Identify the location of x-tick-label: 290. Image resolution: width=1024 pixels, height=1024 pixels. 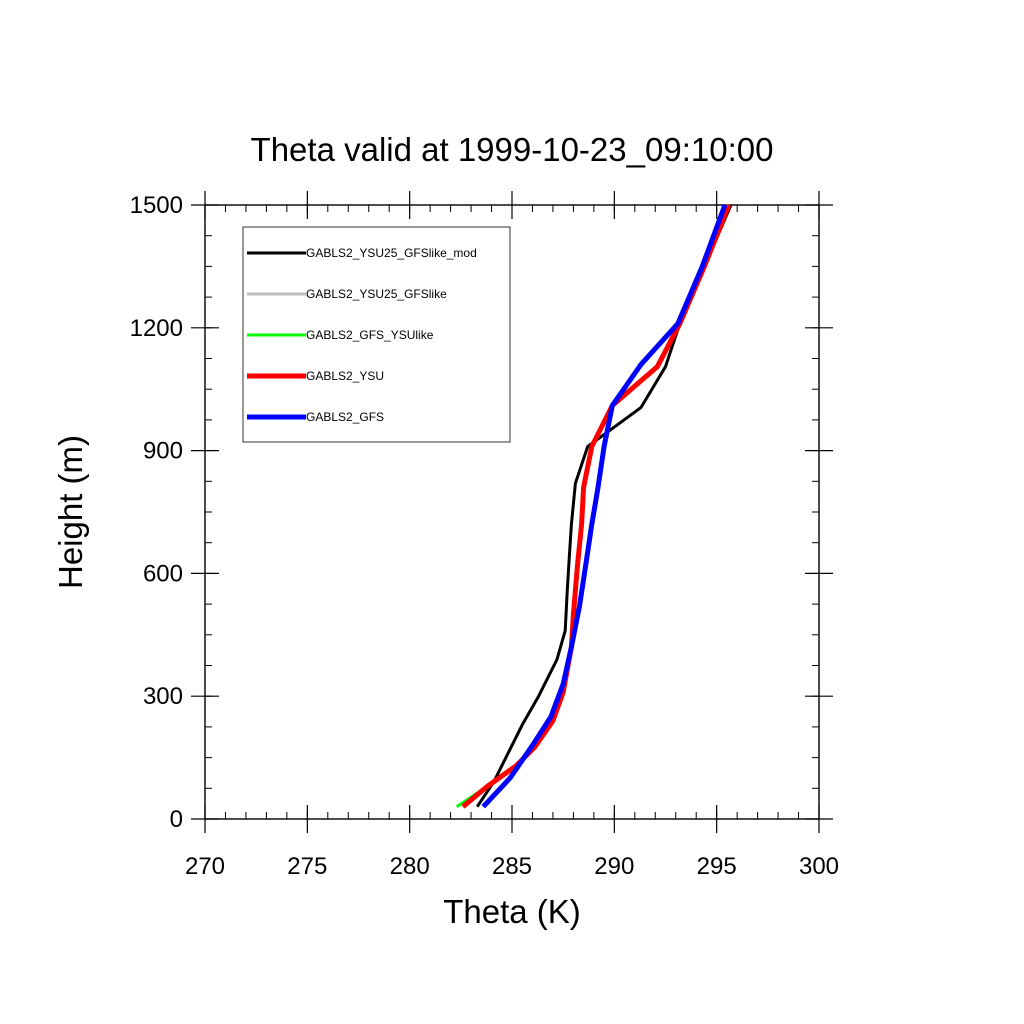
(614, 866).